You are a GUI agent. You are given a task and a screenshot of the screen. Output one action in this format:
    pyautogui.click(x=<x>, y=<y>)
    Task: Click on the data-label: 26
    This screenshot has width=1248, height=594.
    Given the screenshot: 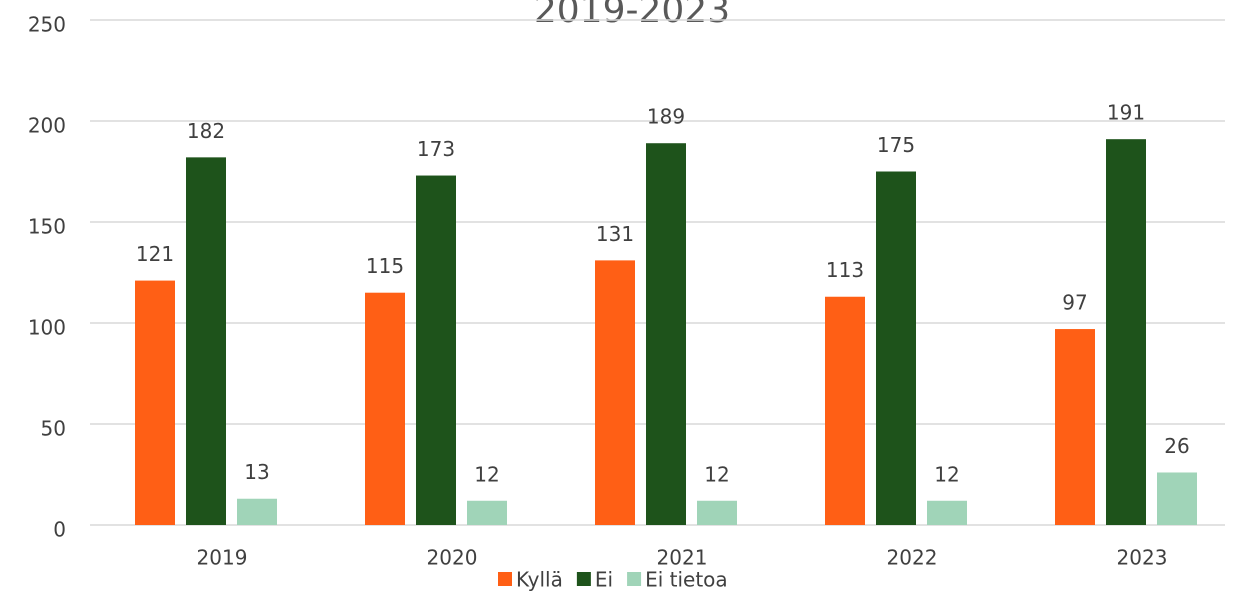 What is the action you would take?
    pyautogui.click(x=1176, y=446)
    